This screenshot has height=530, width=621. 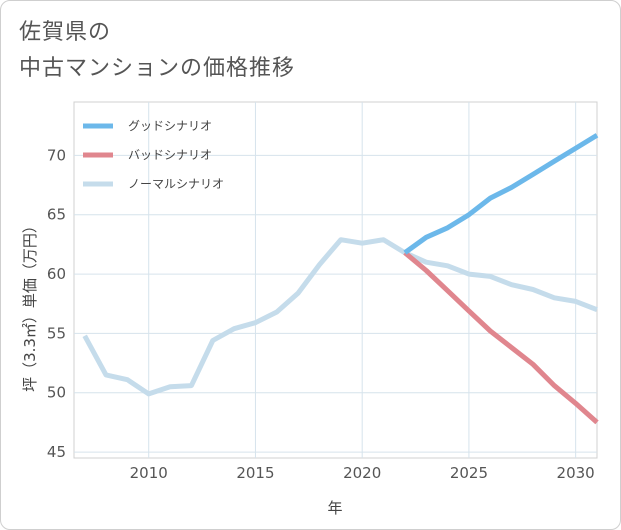 What do you see at coordinates (170, 126) in the screenshot?
I see `legend-label: グッドシナリオ` at bounding box center [170, 126].